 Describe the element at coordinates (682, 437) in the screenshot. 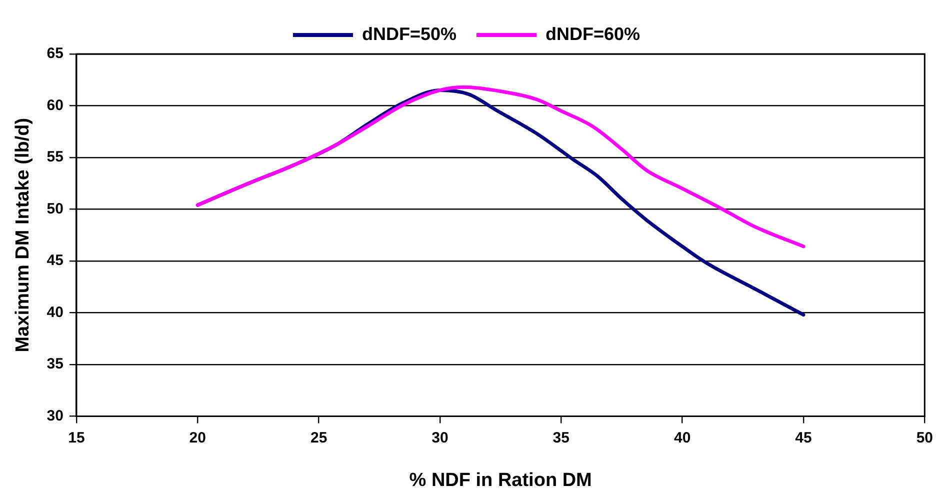

I see `x-tick-label: 40` at that location.